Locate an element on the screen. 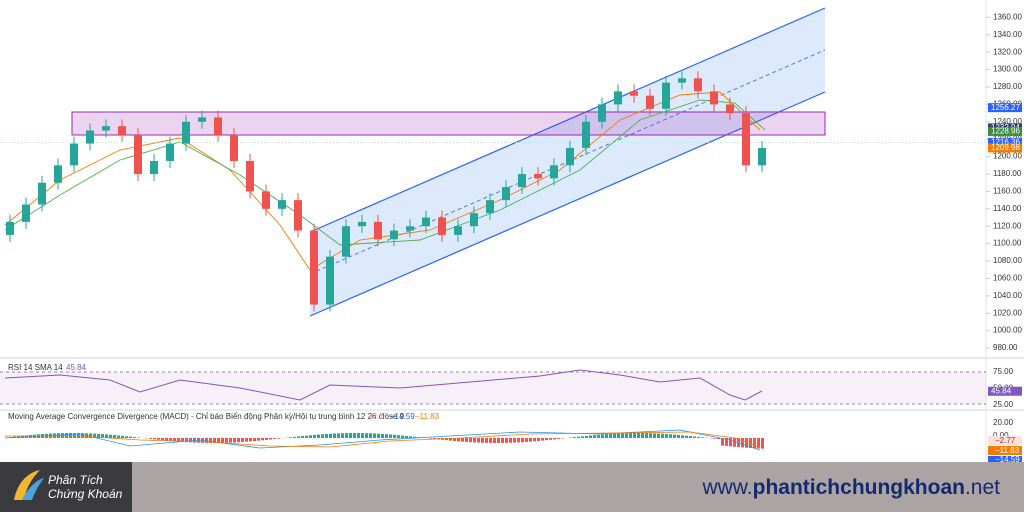 The image size is (1024, 512). website-url: www.phantichchungkhoan.net is located at coordinates (850, 487).